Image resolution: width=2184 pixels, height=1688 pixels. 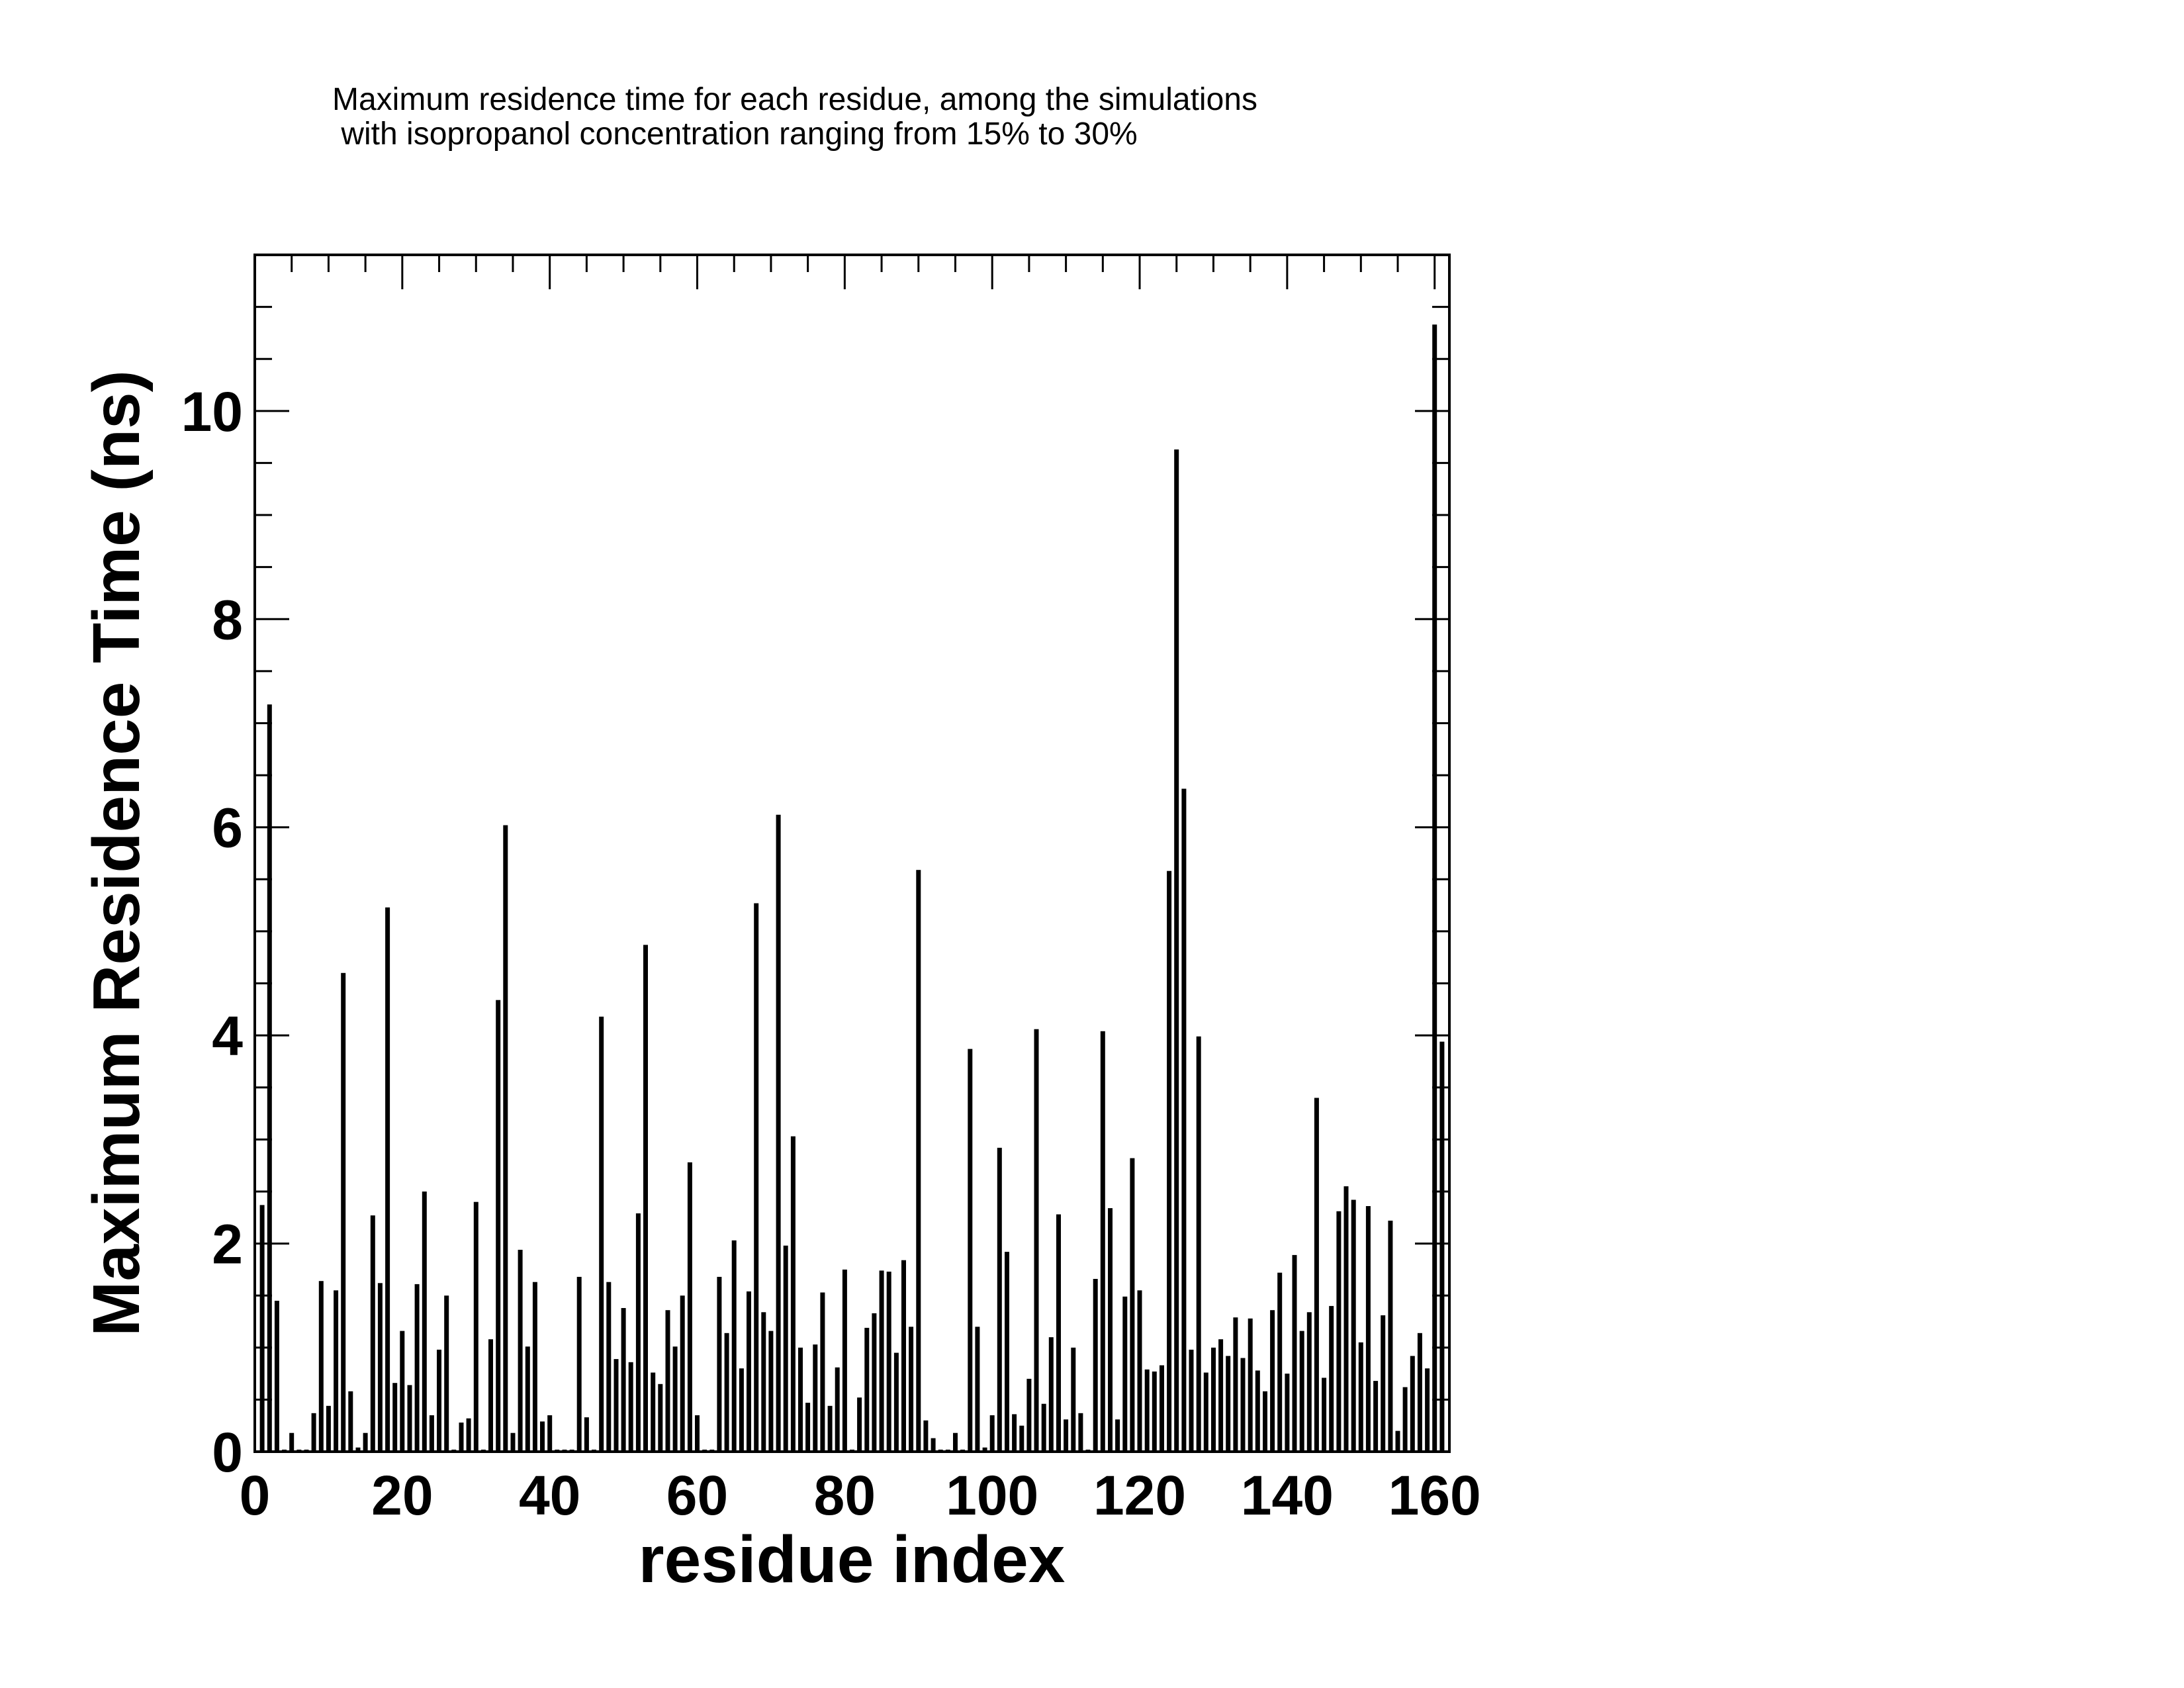 What do you see at coordinates (1139, 1495) in the screenshot?
I see `x-tick-label: 120` at bounding box center [1139, 1495].